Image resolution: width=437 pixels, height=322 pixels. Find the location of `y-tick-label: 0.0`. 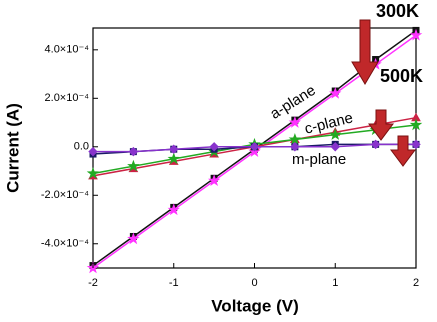

y-tick-label: 0.0 is located at coordinates (81, 147).